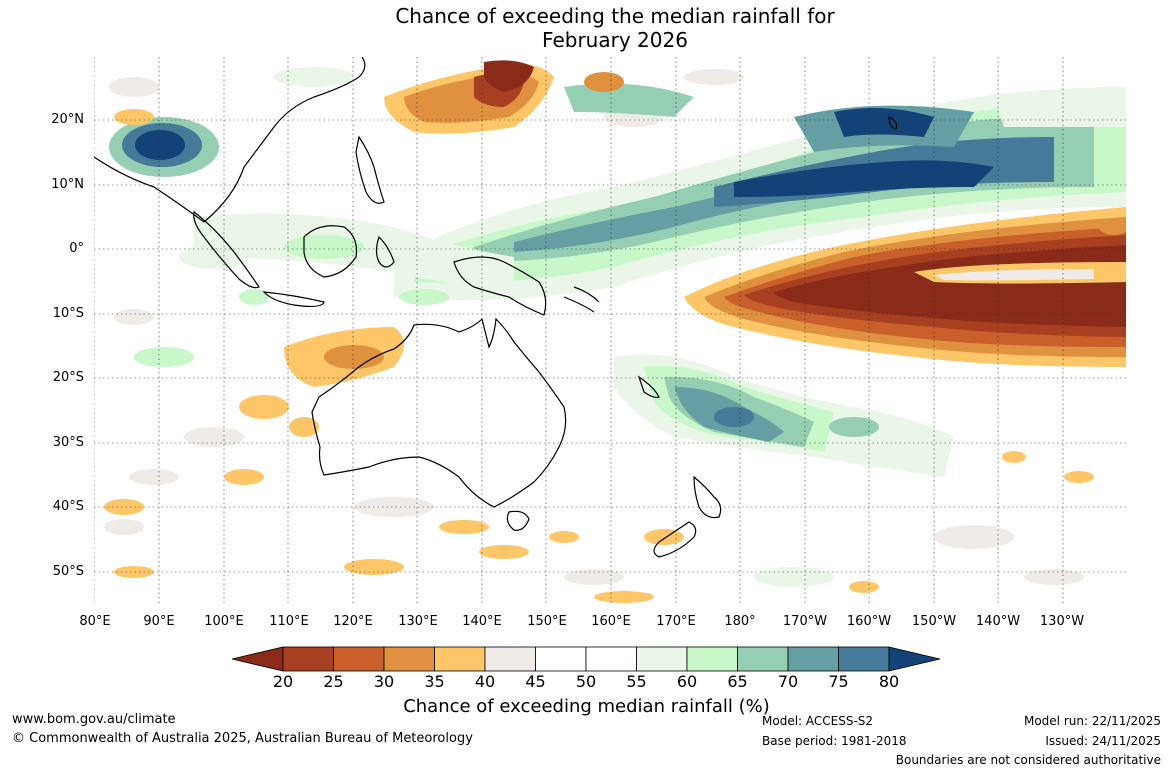 The height and width of the screenshot is (770, 1173). What do you see at coordinates (68, 442) in the screenshot?
I see `lat-label-30s: 30°S` at bounding box center [68, 442].